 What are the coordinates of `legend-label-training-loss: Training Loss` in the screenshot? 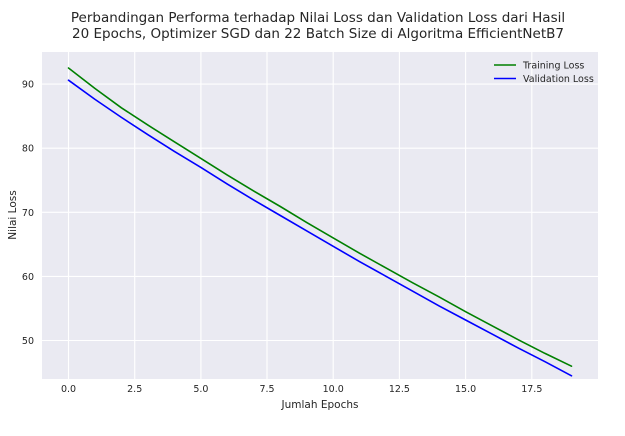 It's located at (553, 66).